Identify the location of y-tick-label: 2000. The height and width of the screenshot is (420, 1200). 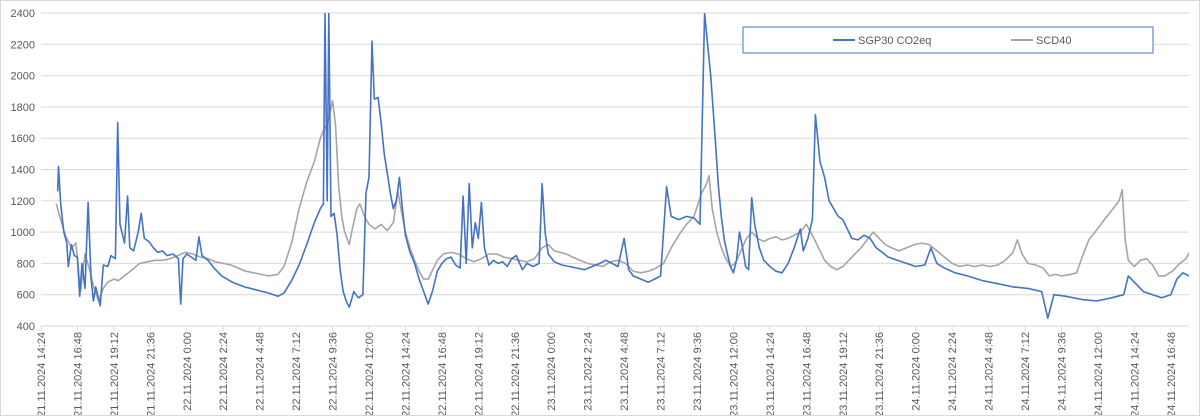
(23, 77).